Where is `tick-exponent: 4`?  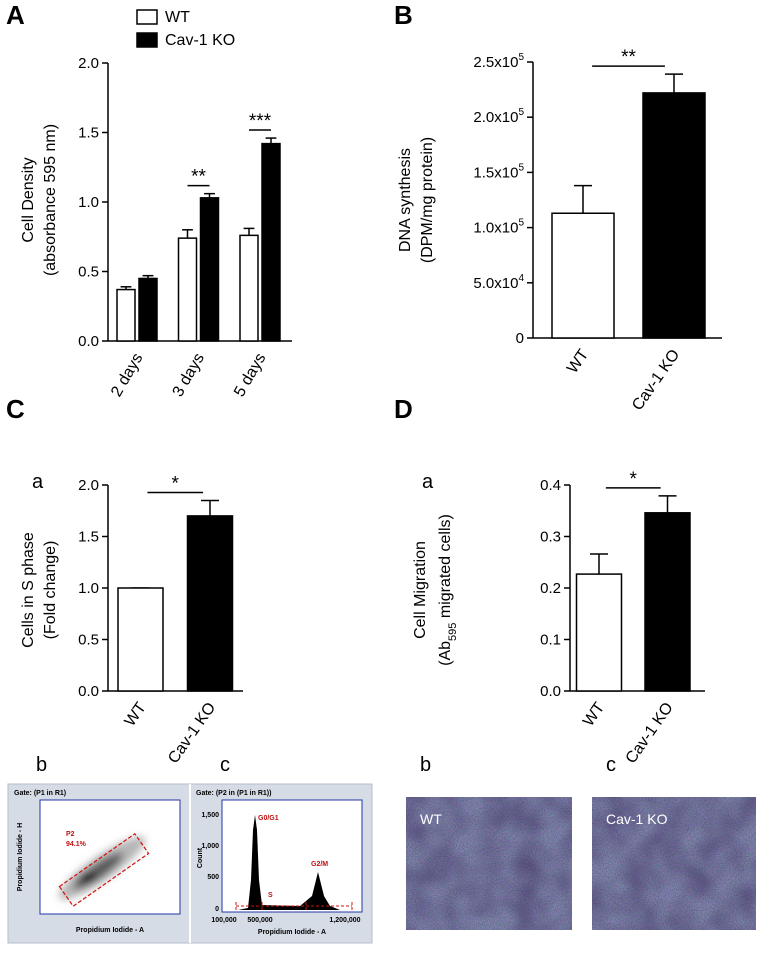 tick-exponent: 4 is located at coordinates (521, 278).